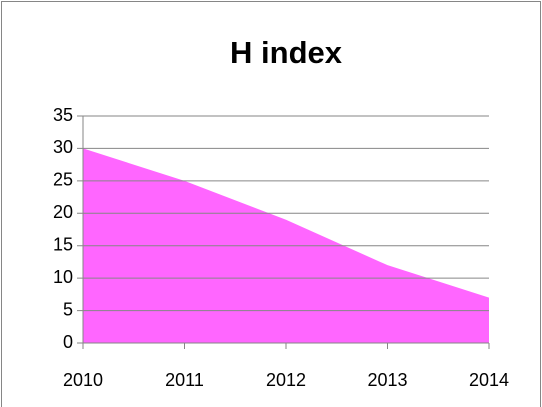 The height and width of the screenshot is (407, 542). I want to click on y-tick-label: 35, so click(63, 115).